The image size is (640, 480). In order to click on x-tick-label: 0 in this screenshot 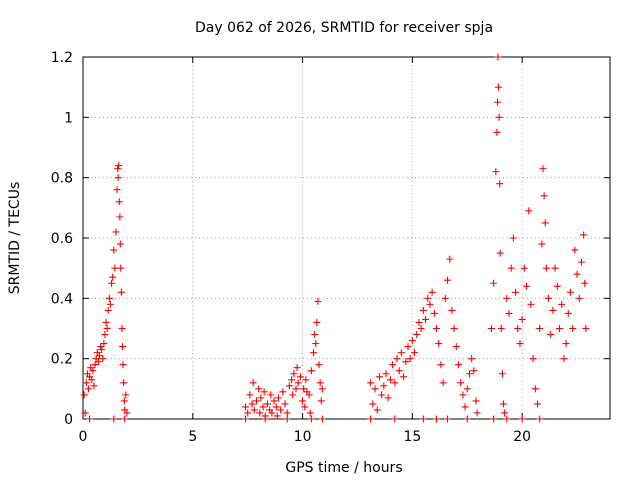, I will do `click(83, 437)`.